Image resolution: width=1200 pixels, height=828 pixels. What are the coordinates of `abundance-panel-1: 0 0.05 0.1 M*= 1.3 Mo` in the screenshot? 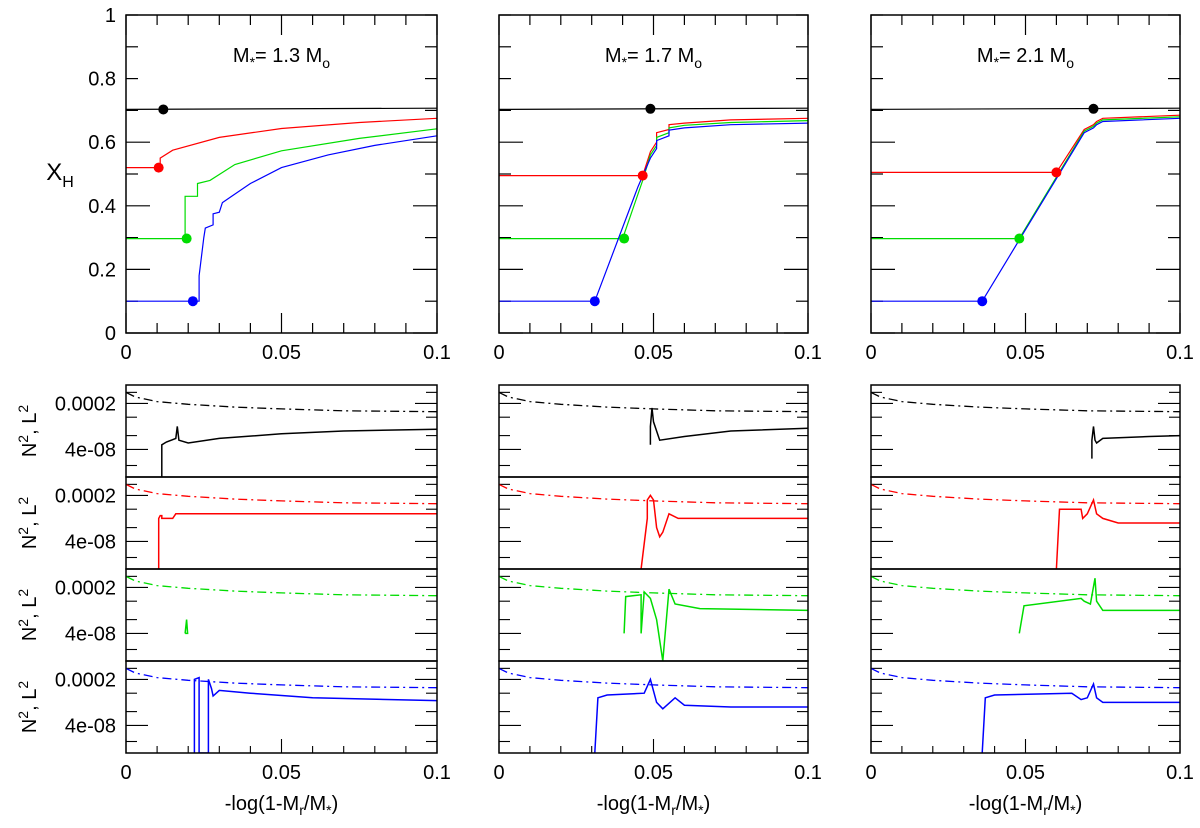 It's located at (285, 189).